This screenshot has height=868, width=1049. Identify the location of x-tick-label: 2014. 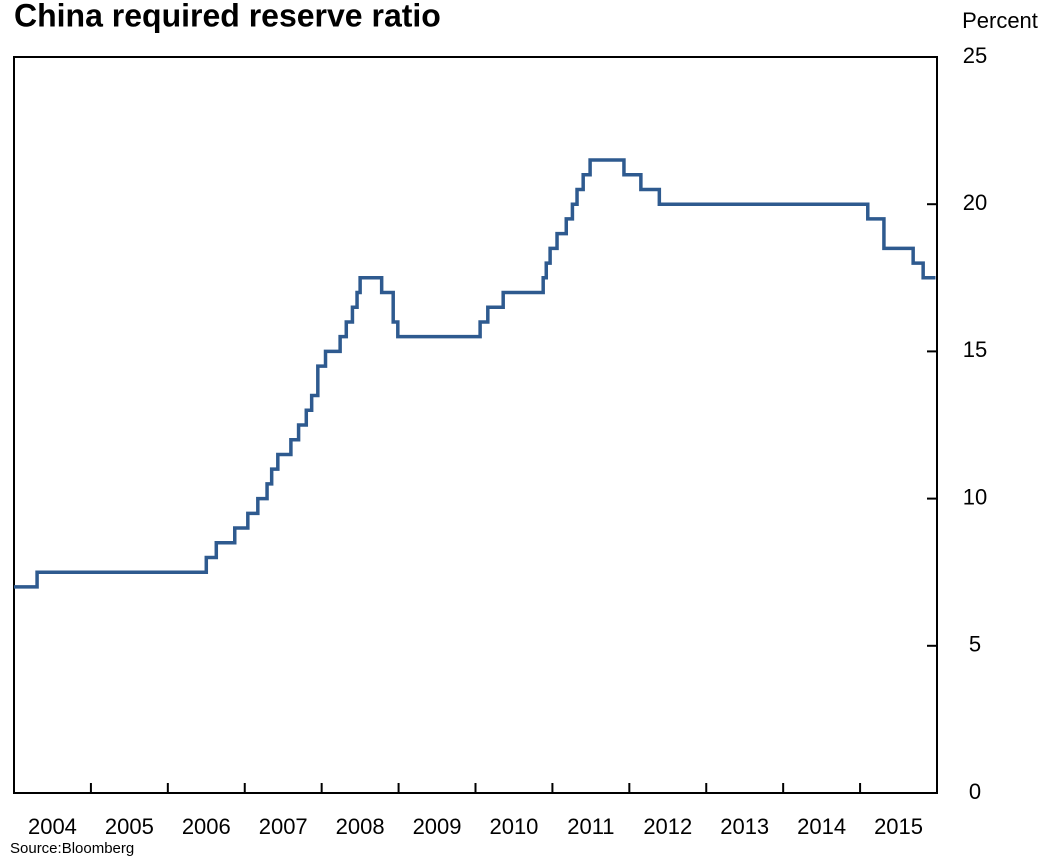
(821, 826).